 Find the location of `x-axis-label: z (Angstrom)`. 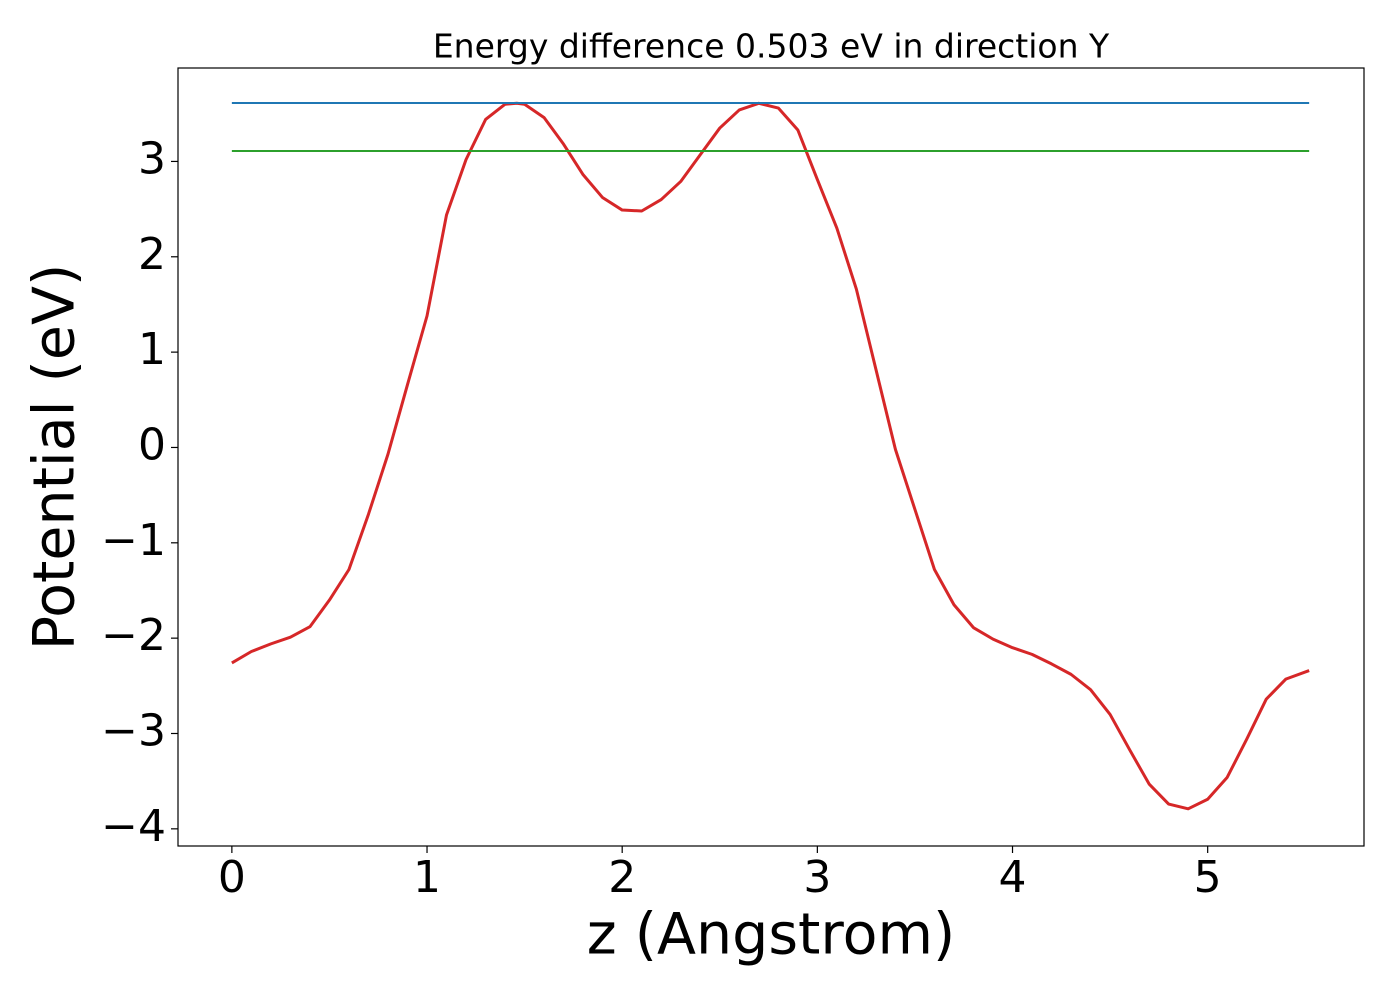

x-axis-label: z (Angstrom) is located at coordinates (771, 935).